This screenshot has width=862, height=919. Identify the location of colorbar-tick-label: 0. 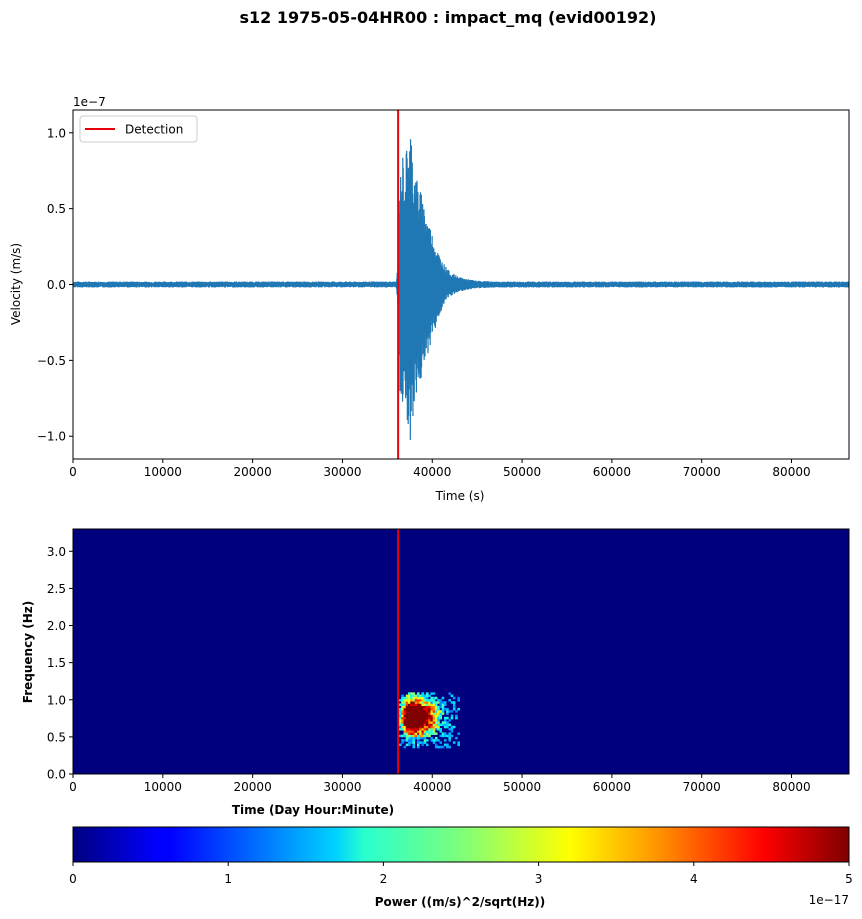
(73, 879).